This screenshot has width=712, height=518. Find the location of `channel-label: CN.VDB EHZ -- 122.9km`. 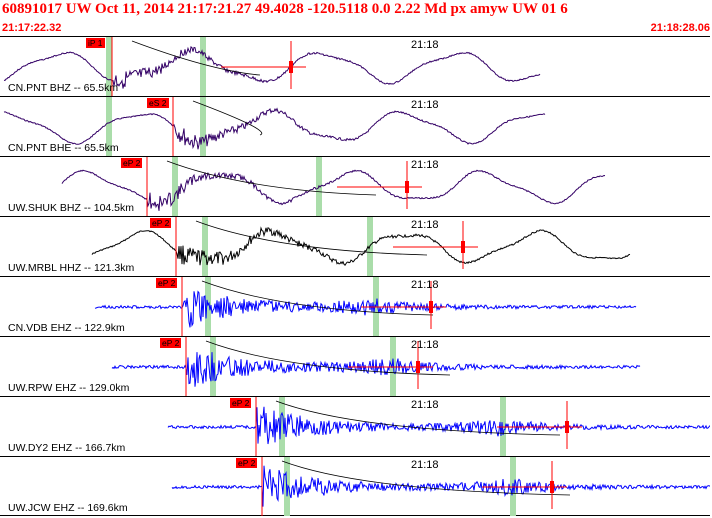

channel-label: CN.VDB EHZ -- 122.9km is located at coordinates (66, 328).